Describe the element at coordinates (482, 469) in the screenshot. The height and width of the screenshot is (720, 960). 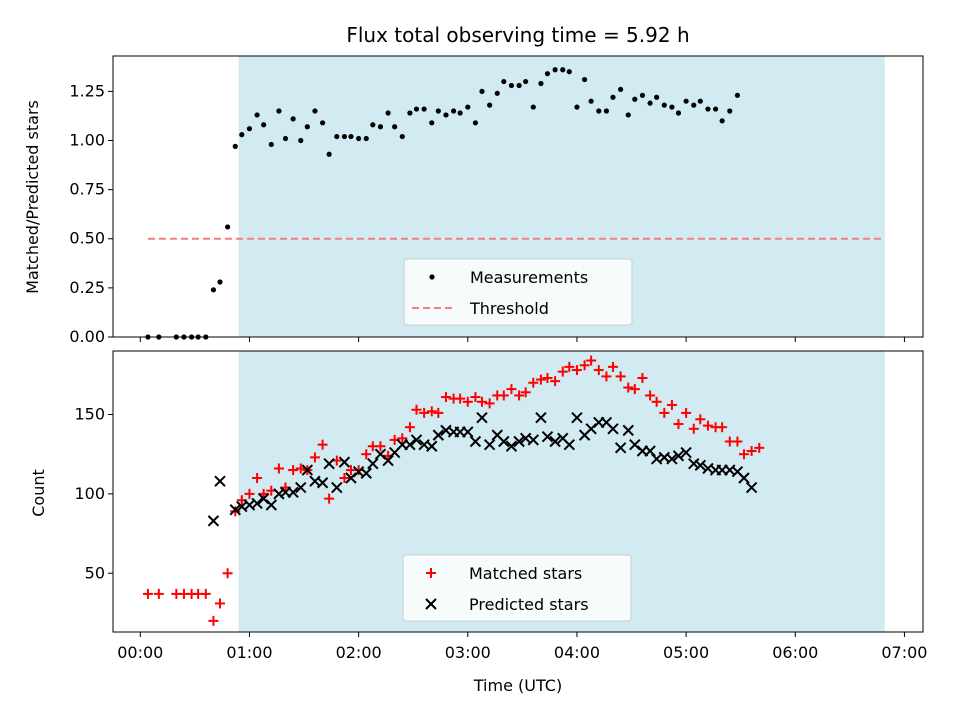
I see `series-predicted-stars` at that location.